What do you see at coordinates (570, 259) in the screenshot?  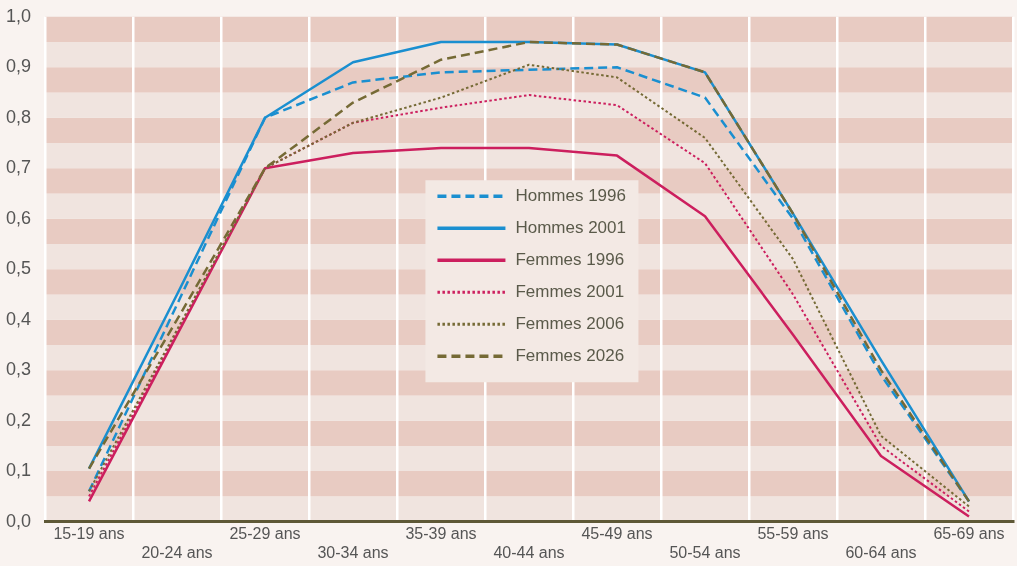 I see `legend-label: Femmes 1996` at bounding box center [570, 259].